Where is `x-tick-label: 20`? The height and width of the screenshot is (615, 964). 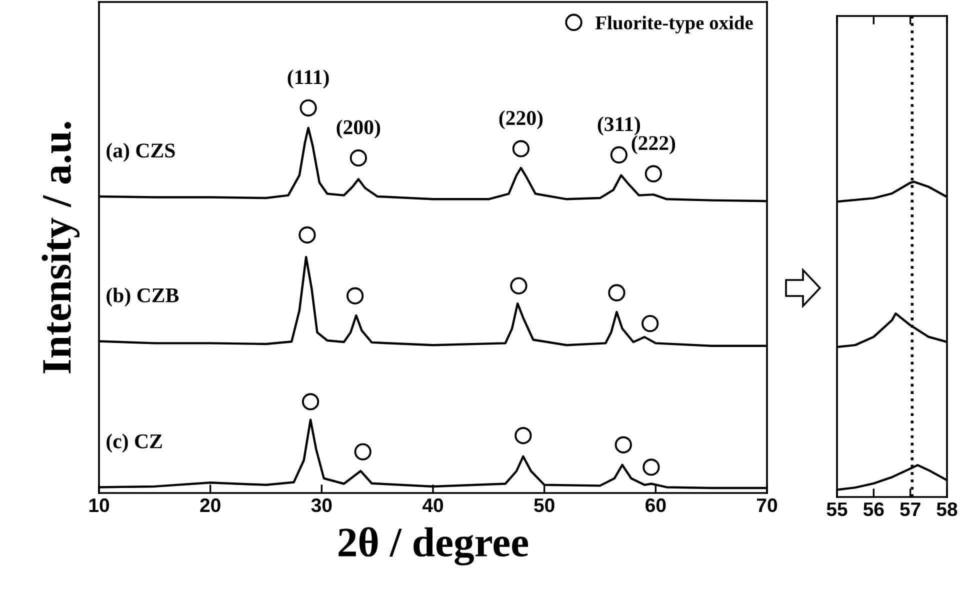 x-tick-label: 20 is located at coordinates (210, 505).